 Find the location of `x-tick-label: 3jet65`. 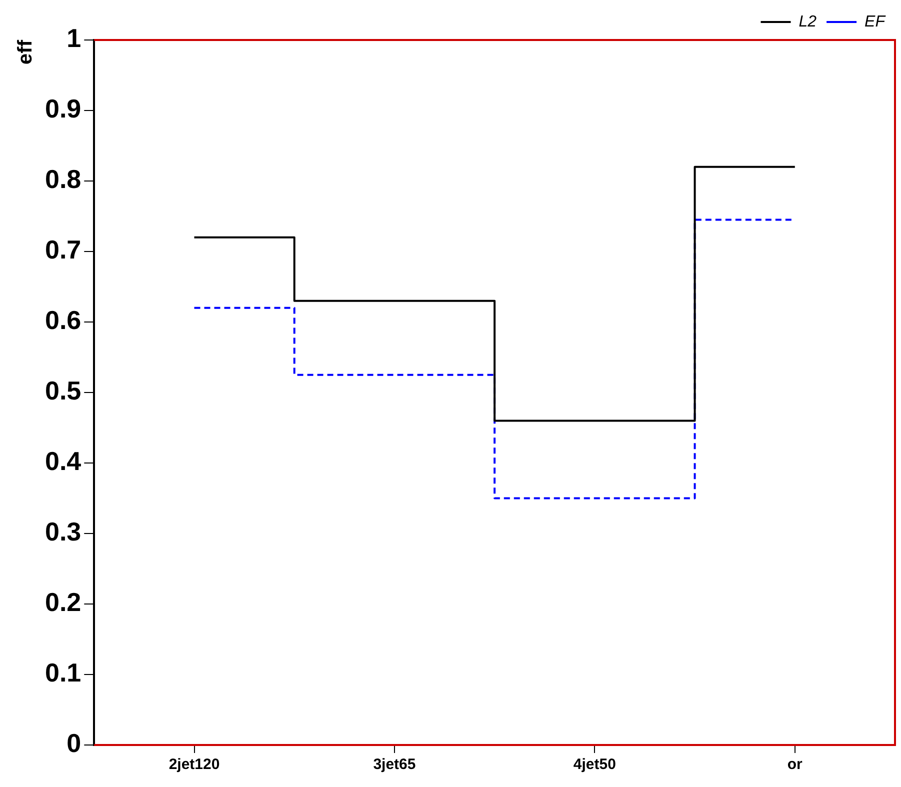

x-tick-label: 3jet65 is located at coordinates (394, 765).